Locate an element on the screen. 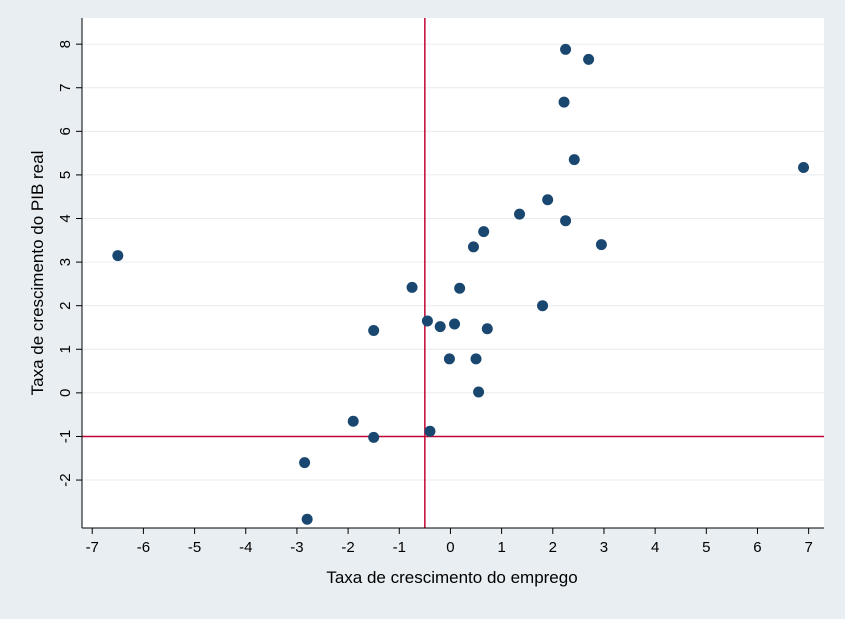 The width and height of the screenshot is (845, 619). y-tick-label: 2 is located at coordinates (65, 306).